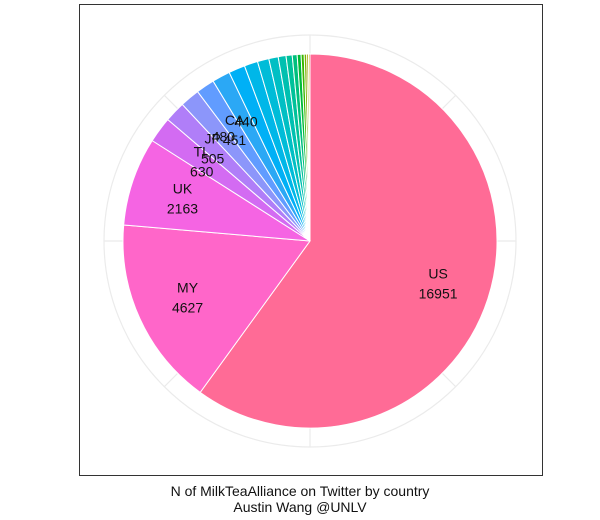 The height and width of the screenshot is (520, 600). Describe the element at coordinates (202, 172) in the screenshot. I see `slice-value-tl: 630` at that location.